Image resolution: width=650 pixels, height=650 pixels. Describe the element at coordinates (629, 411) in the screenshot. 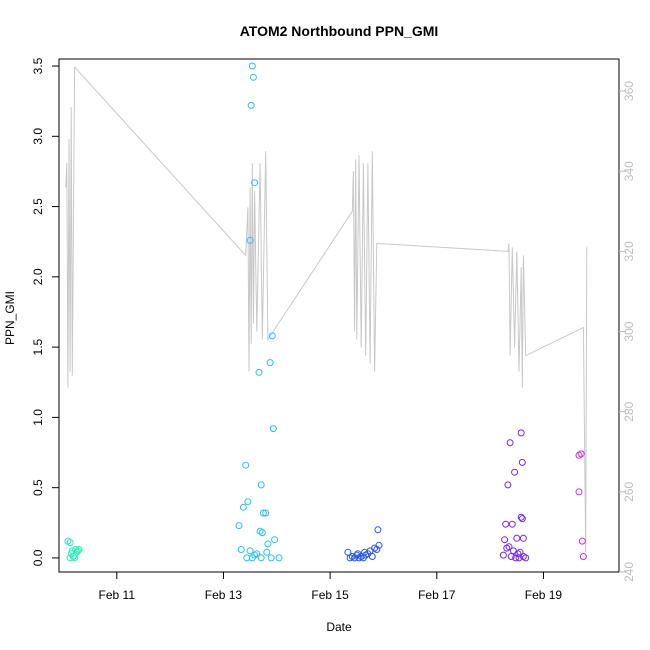

I see `y-right-tick-label: 280` at that location.